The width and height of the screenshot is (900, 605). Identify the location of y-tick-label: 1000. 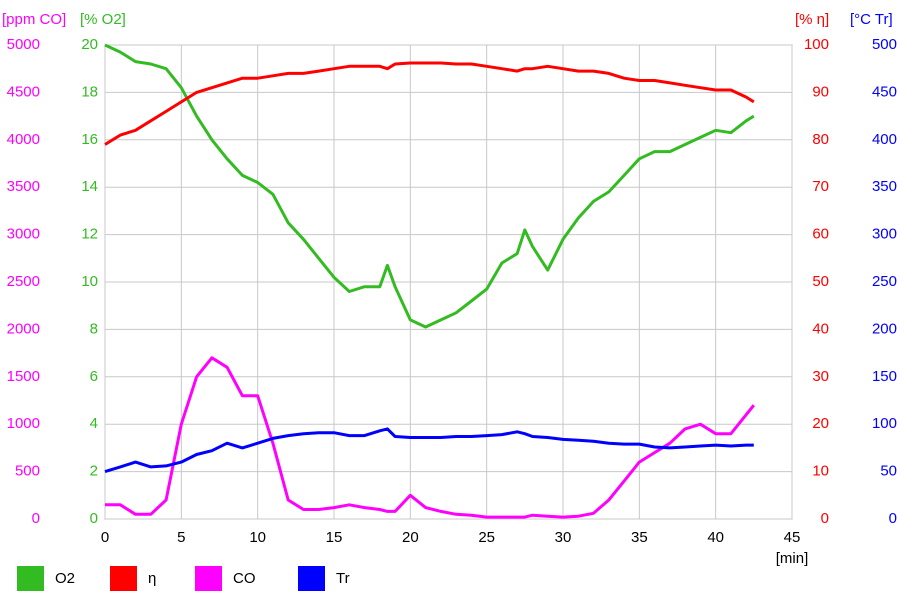
(23, 423).